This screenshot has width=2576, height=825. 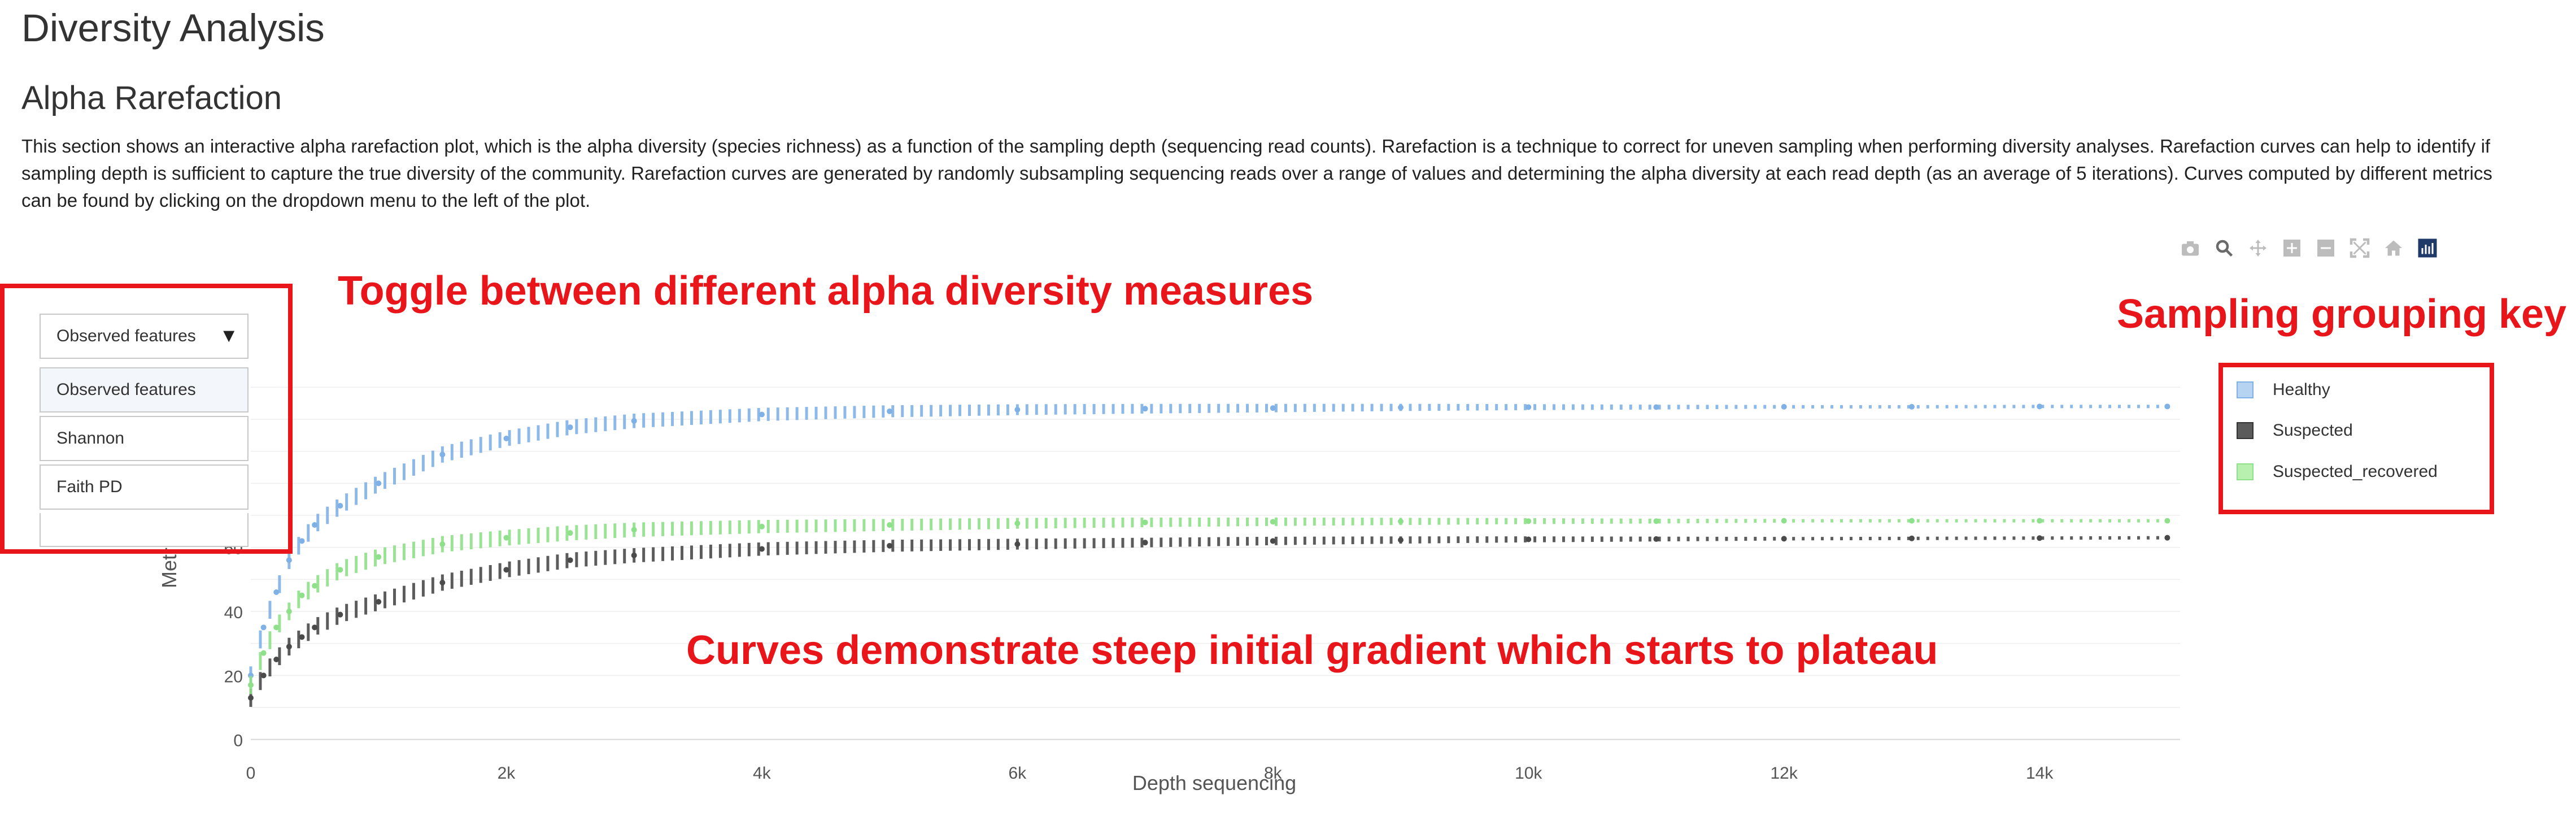 What do you see at coordinates (173, 28) in the screenshot?
I see `page-title: Diversity Analysis` at bounding box center [173, 28].